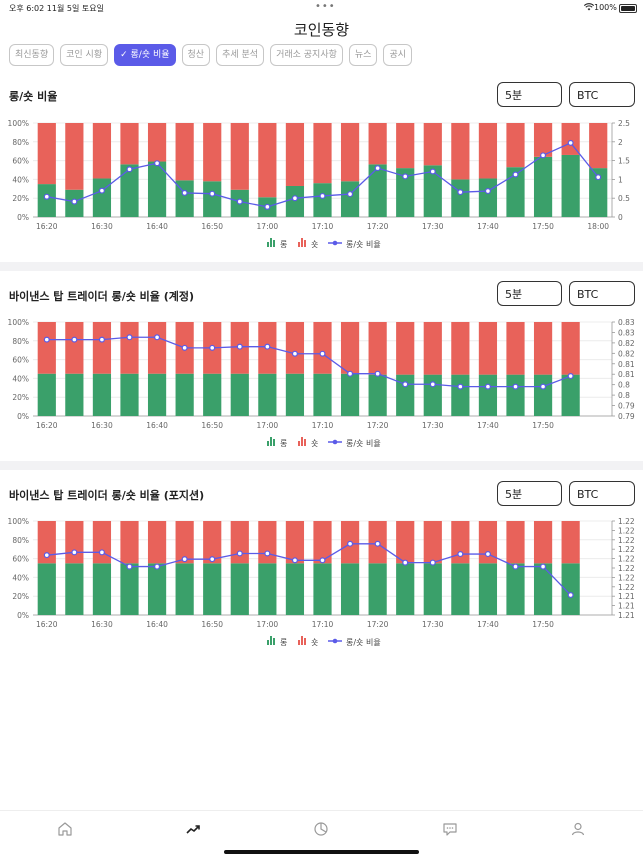 Image resolution: width=643 pixels, height=859 pixels. What do you see at coordinates (65, 829) in the screenshot?
I see `home-icon` at bounding box center [65, 829].